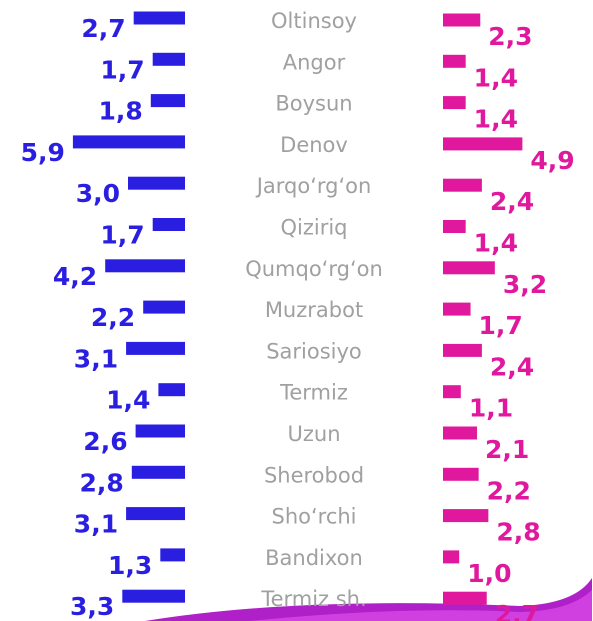 The width and height of the screenshot is (593, 621). Describe the element at coordinates (313, 104) in the screenshot. I see `category-label: Boysun` at that location.